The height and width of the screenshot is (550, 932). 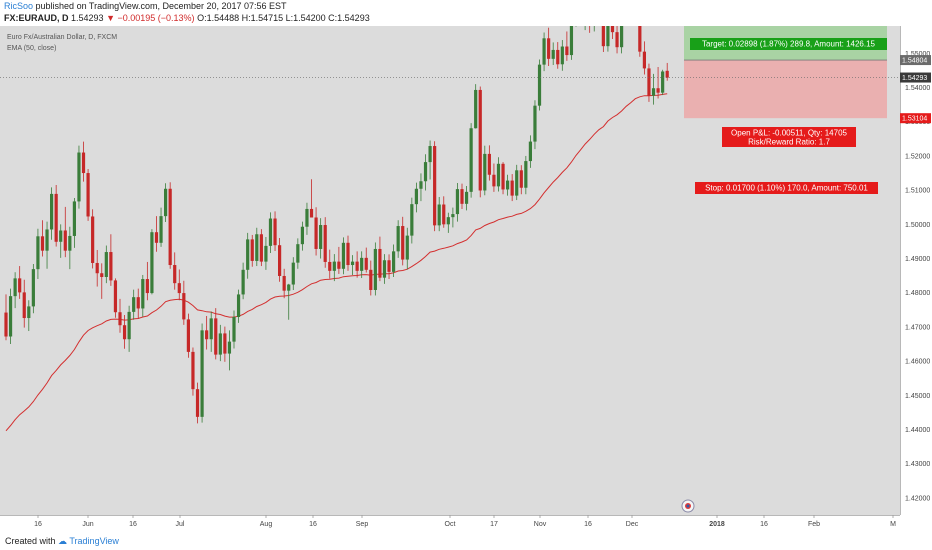 What do you see at coordinates (785, 89) in the screenshot?
I see `stop-zone` at bounding box center [785, 89].